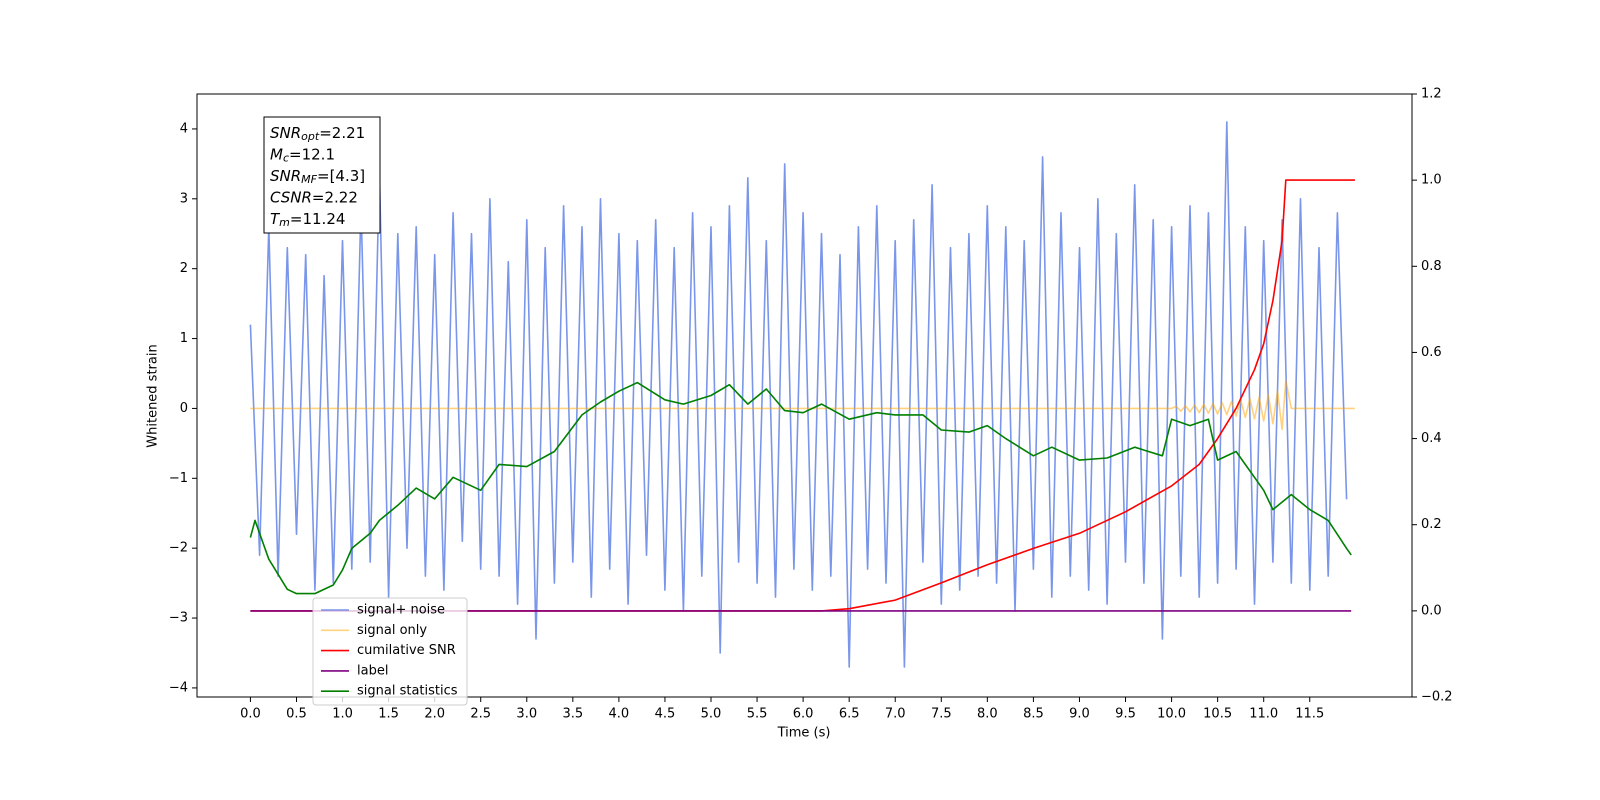  Describe the element at coordinates (153, 395) in the screenshot. I see `y-axis-label: Whitened strain` at that location.